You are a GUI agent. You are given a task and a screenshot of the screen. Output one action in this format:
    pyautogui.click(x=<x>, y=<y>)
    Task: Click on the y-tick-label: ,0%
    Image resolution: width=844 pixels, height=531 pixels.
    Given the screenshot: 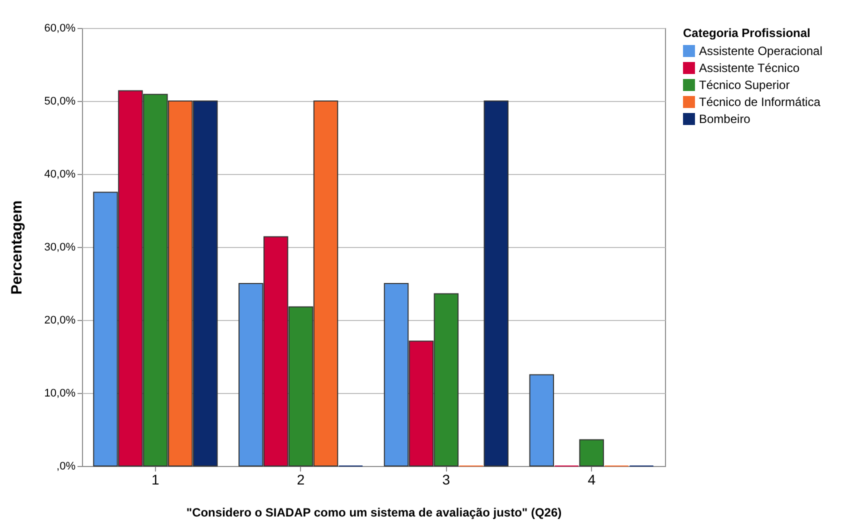 What is the action you would take?
    pyautogui.click(x=66, y=466)
    